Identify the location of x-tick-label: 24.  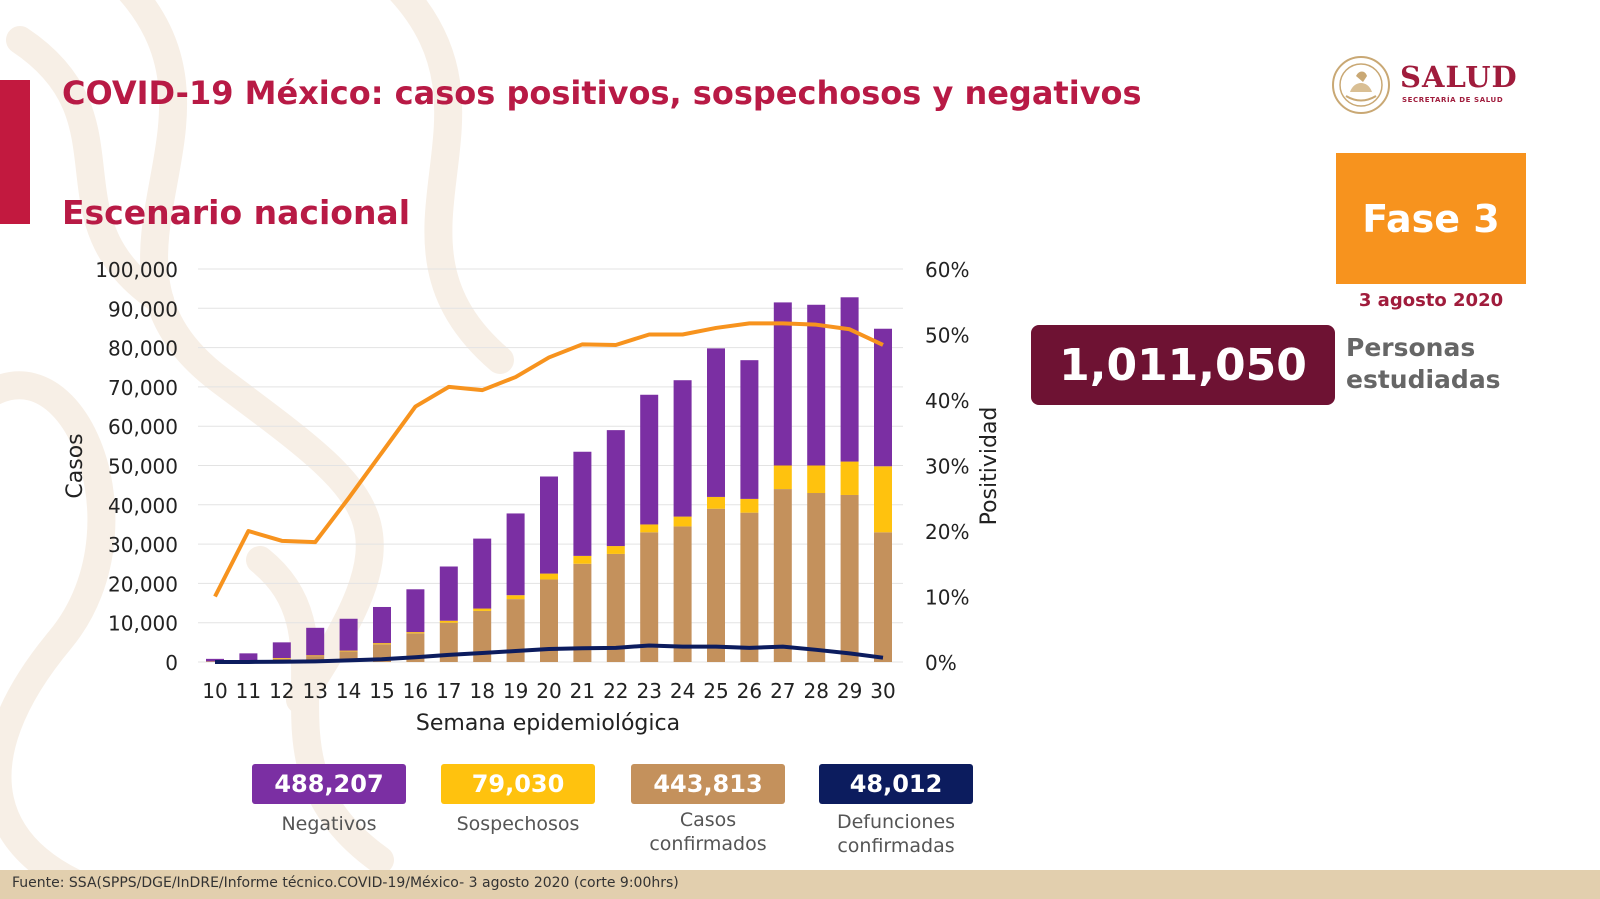
(682, 691).